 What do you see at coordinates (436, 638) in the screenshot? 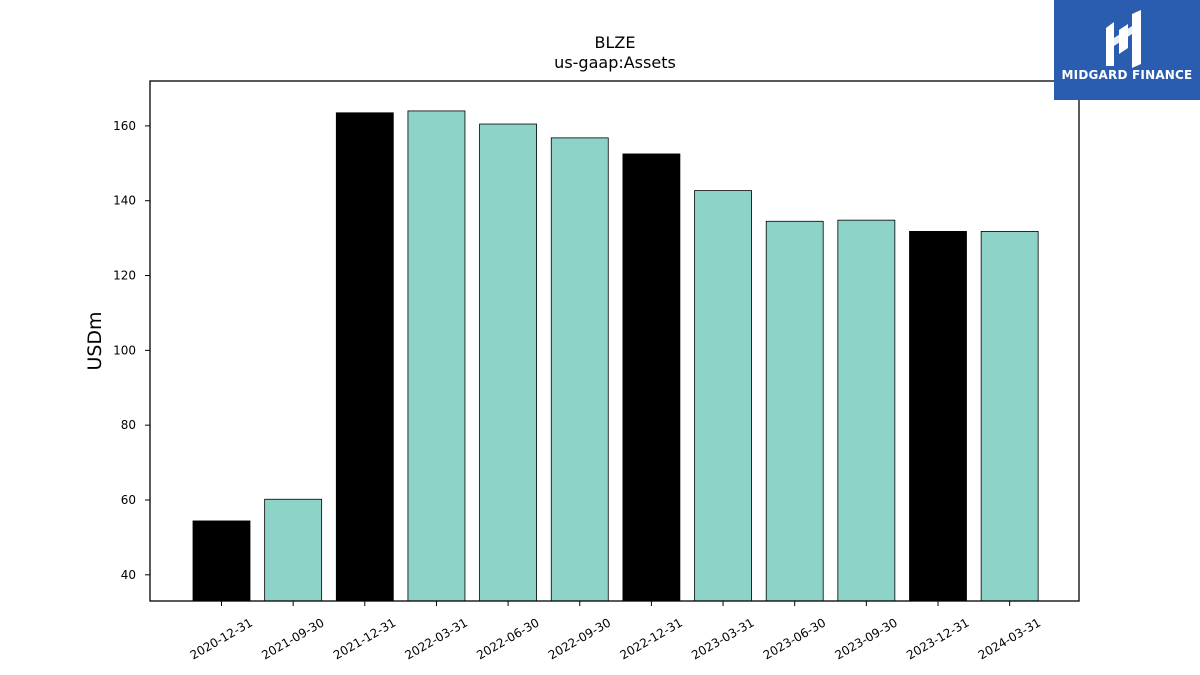
I see `x-tick-label: 2022-03-31` at bounding box center [436, 638].